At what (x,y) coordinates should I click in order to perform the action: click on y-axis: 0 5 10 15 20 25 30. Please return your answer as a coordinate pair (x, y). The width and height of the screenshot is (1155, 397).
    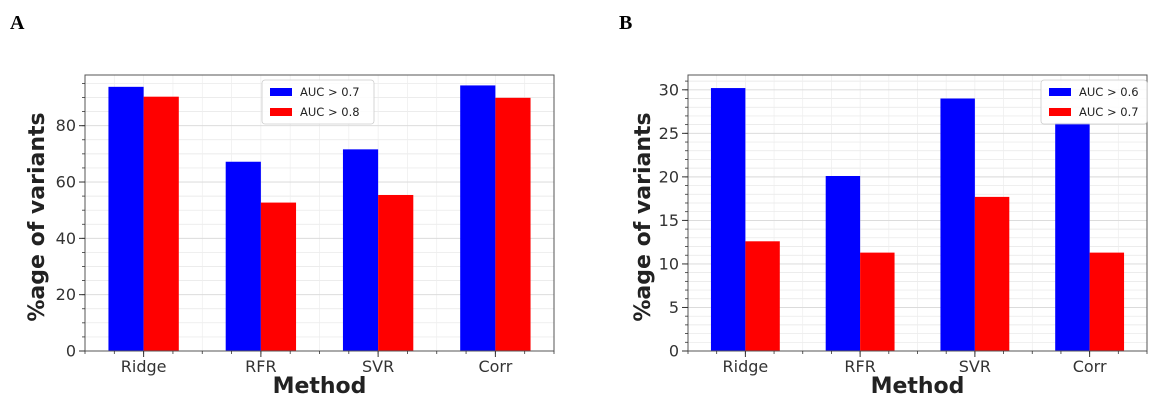
    Looking at the image, I should click on (673, 220).